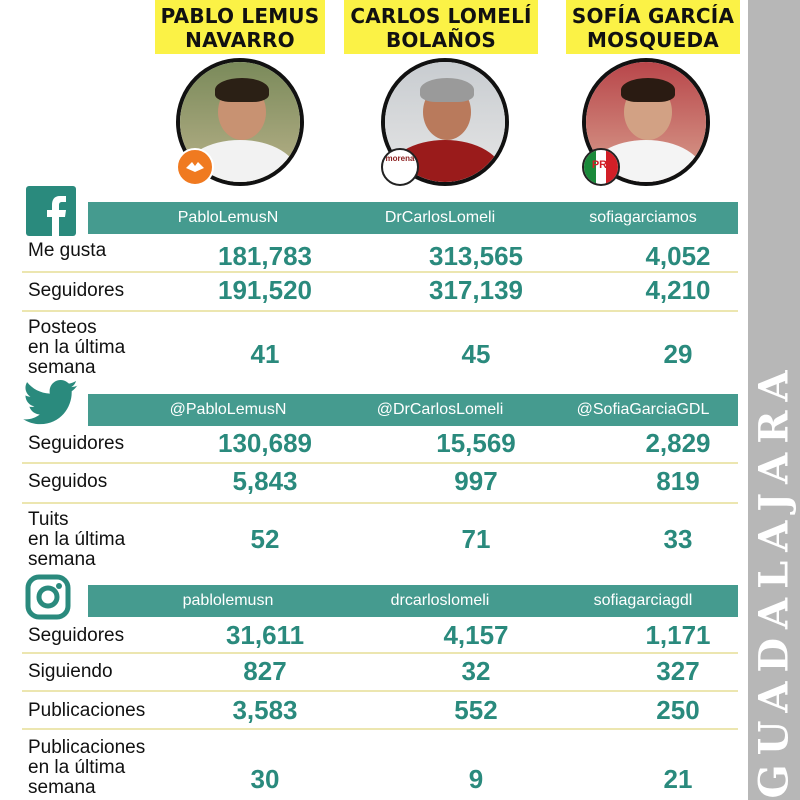 This screenshot has height=800, width=800. I want to click on account-name: pablolemusn, so click(228, 600).